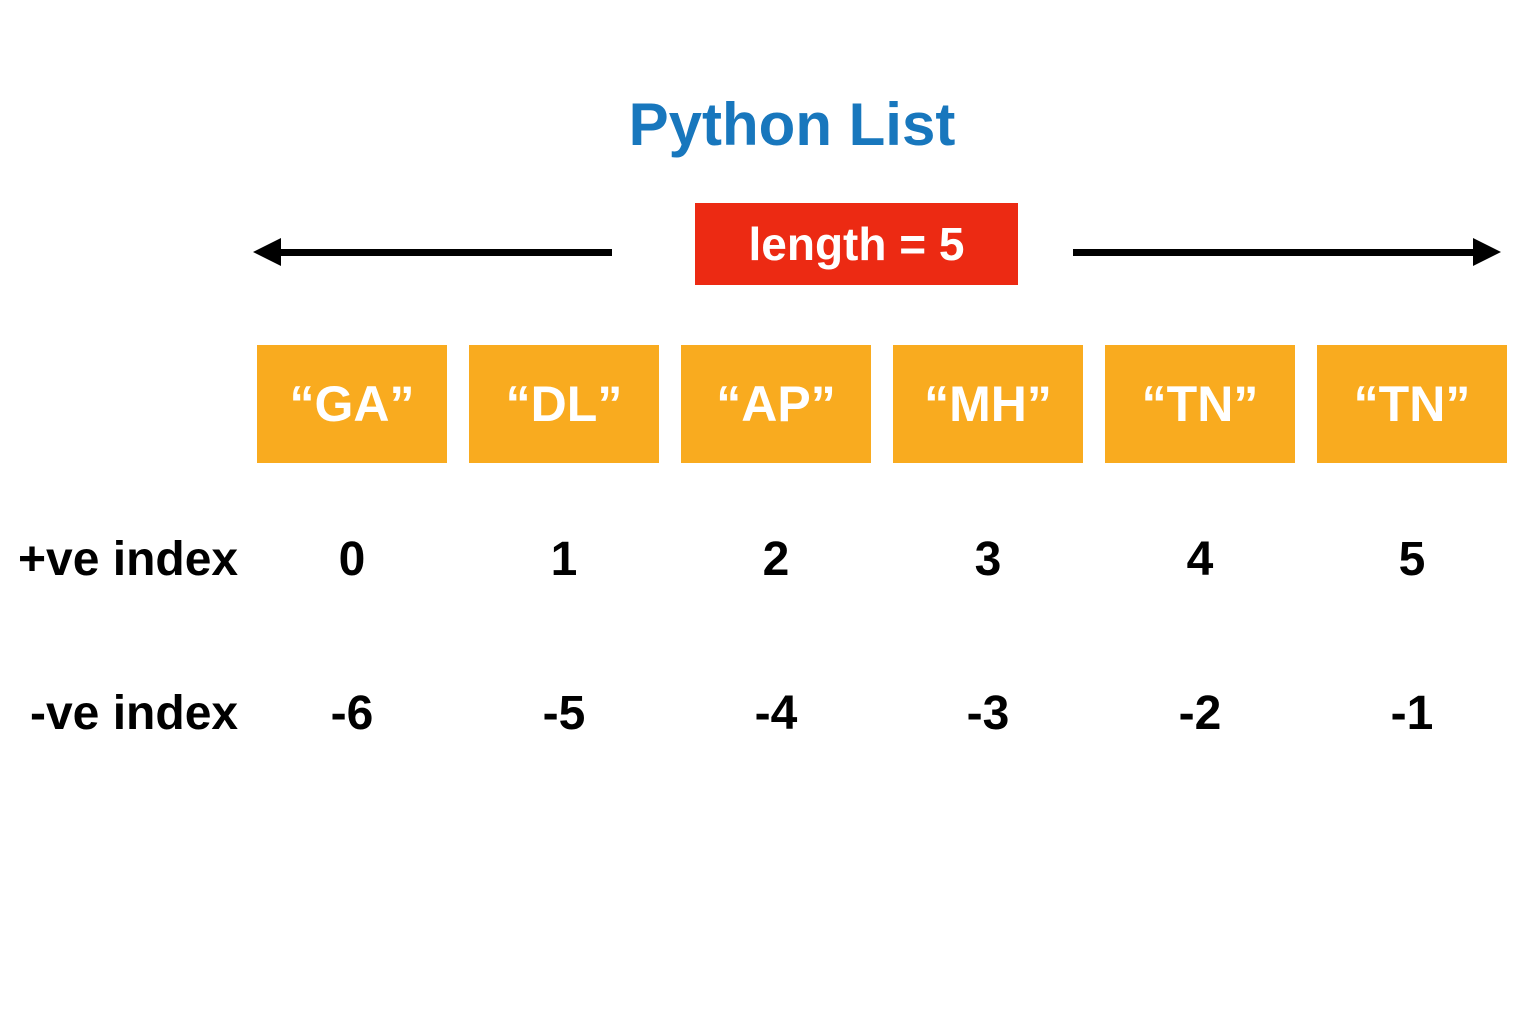 The image size is (1534, 1030). Describe the element at coordinates (776, 559) in the screenshot. I see `positive-index-value: 2` at that location.